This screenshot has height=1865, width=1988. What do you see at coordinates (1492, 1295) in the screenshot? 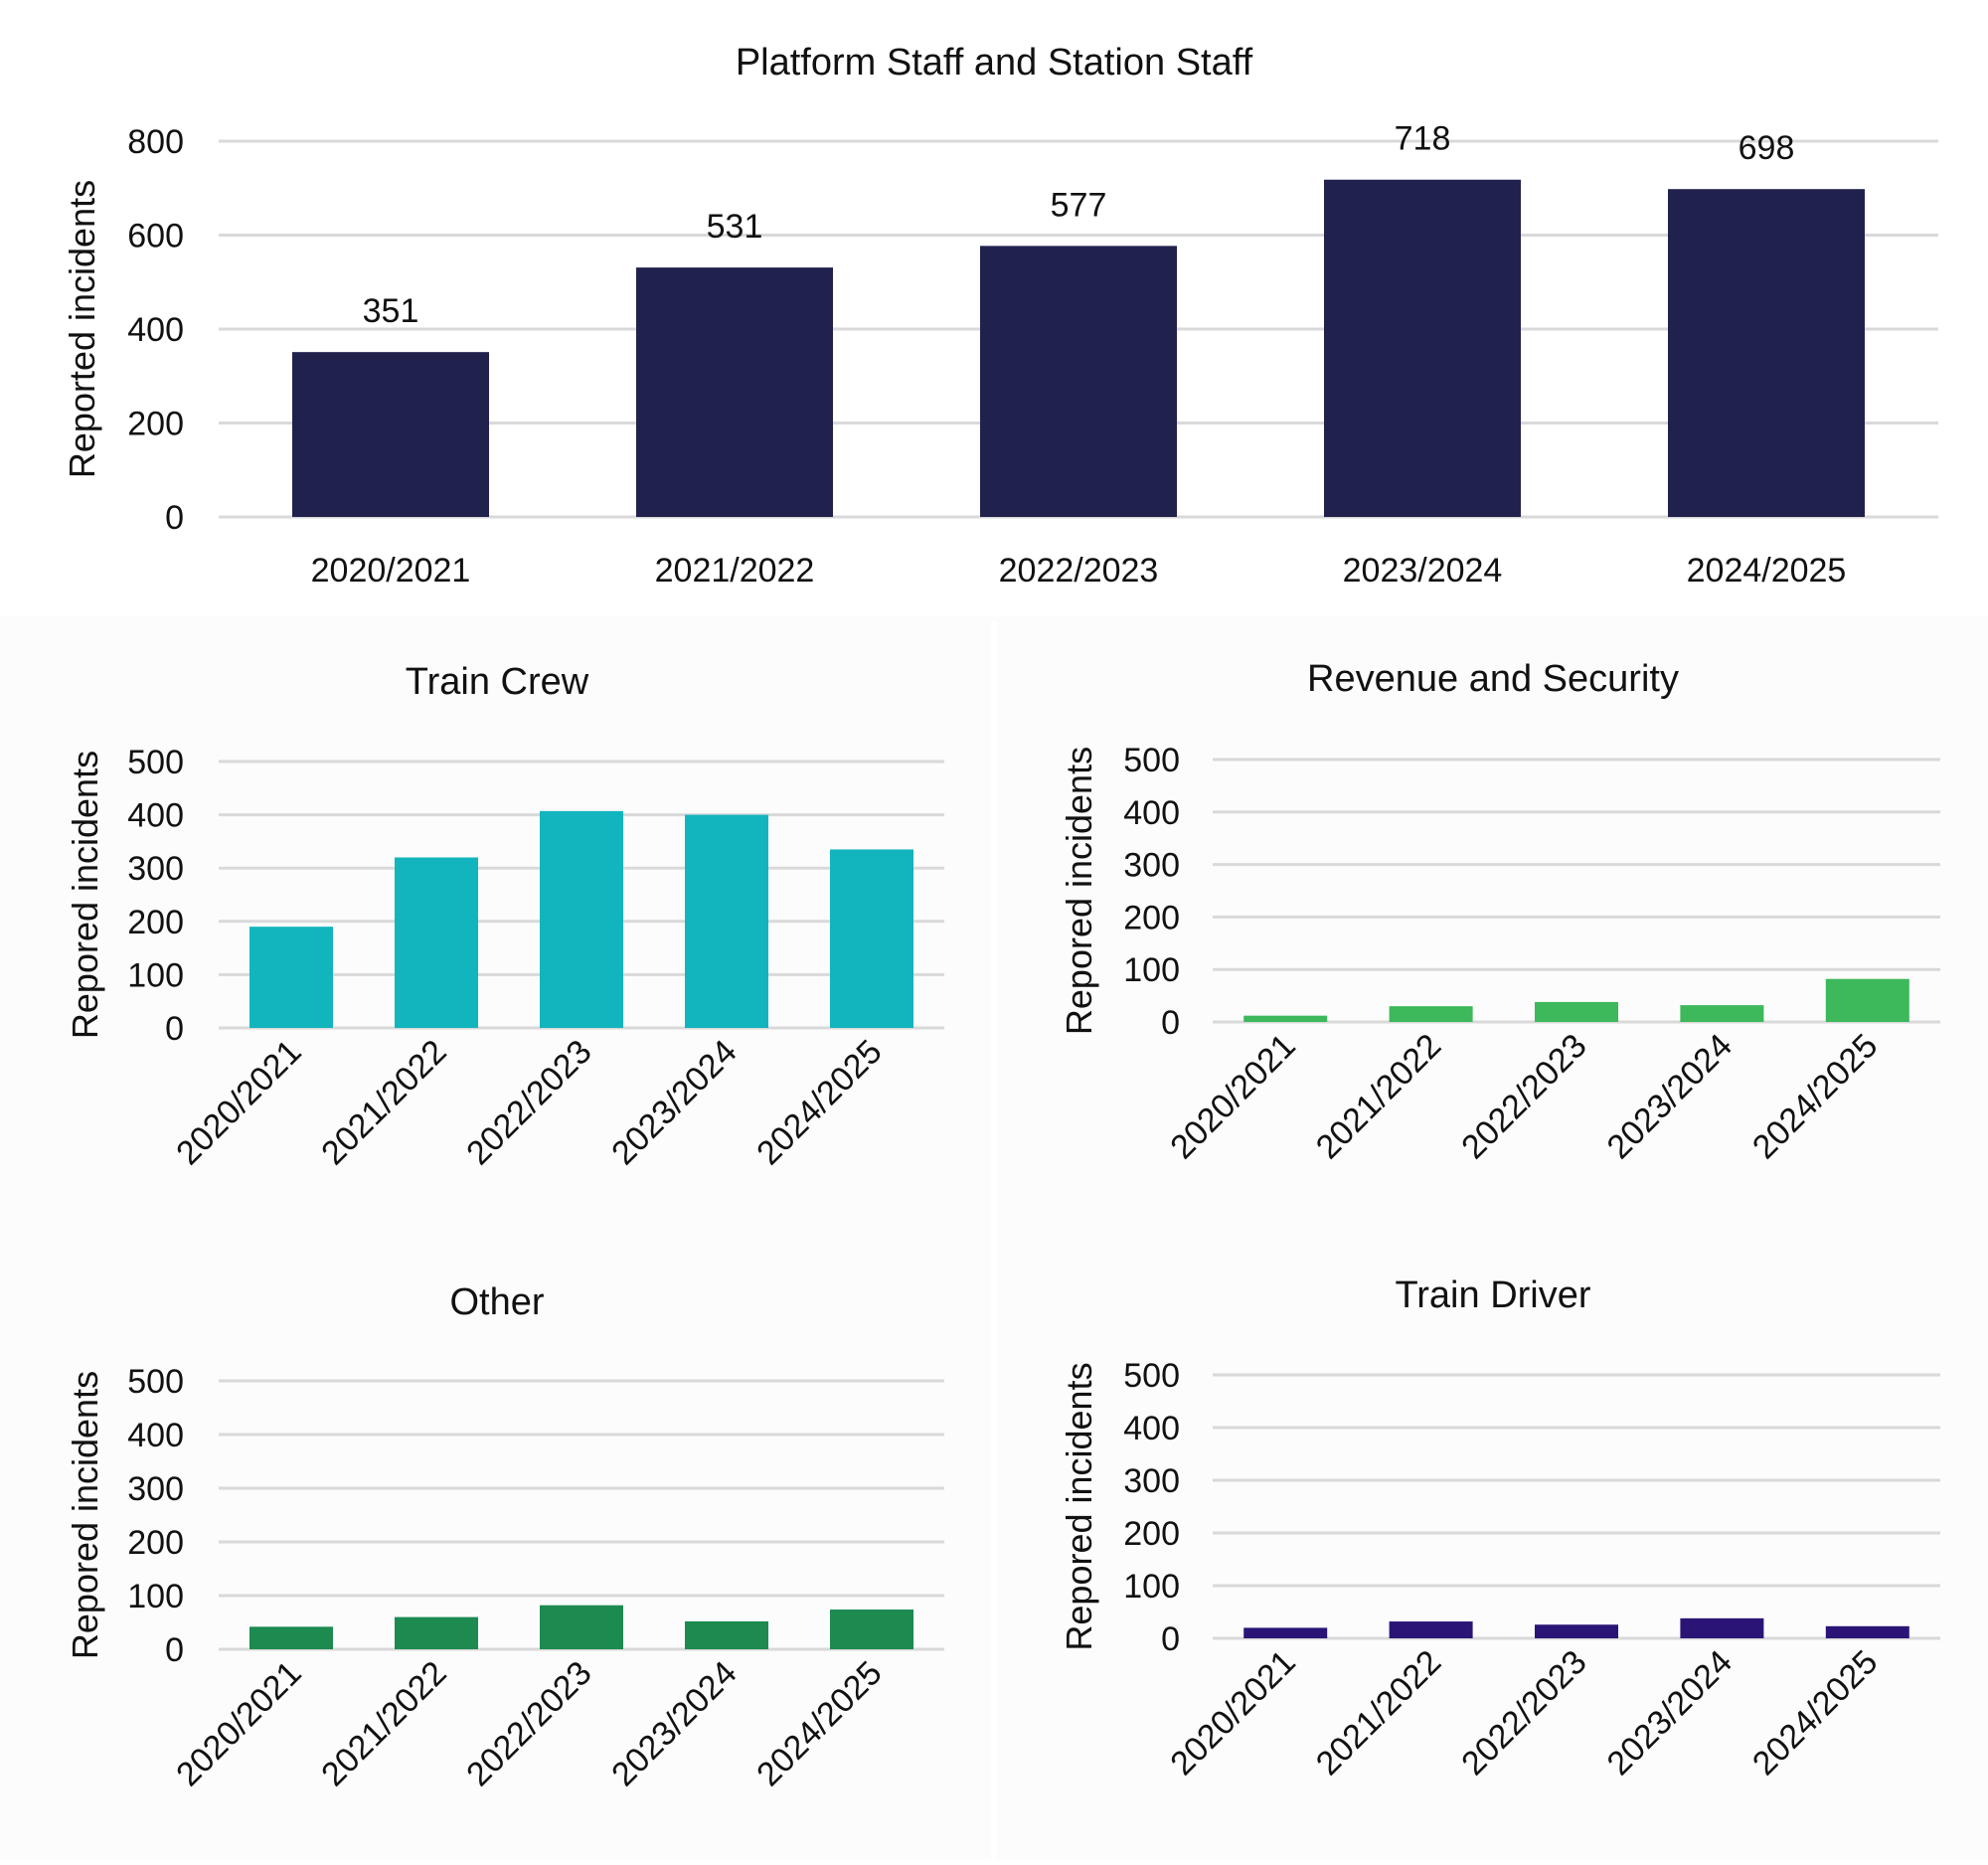
I see `chart-title: Train Driver` at bounding box center [1492, 1295].